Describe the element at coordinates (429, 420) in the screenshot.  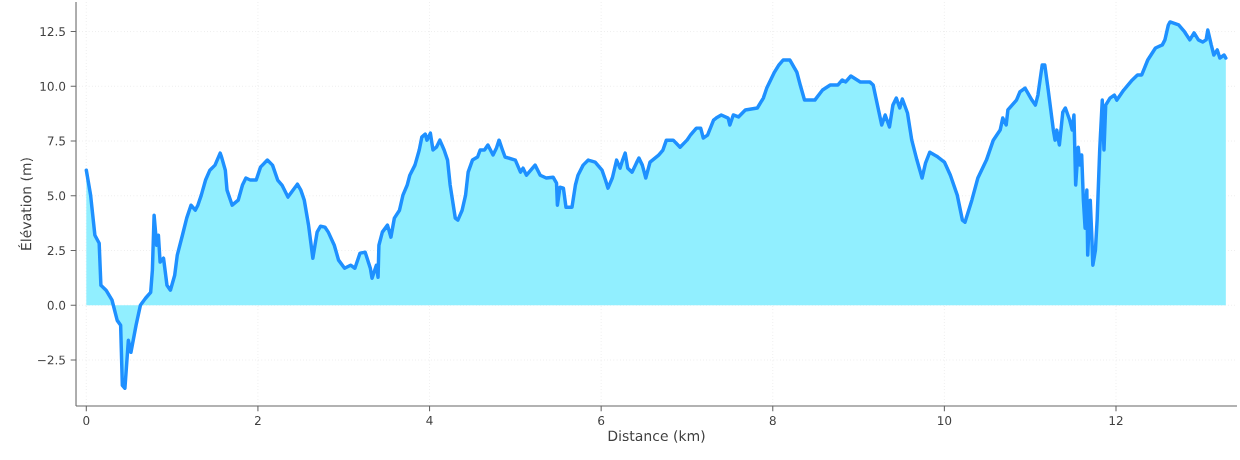
I see `x-tick-label: 4` at that location.